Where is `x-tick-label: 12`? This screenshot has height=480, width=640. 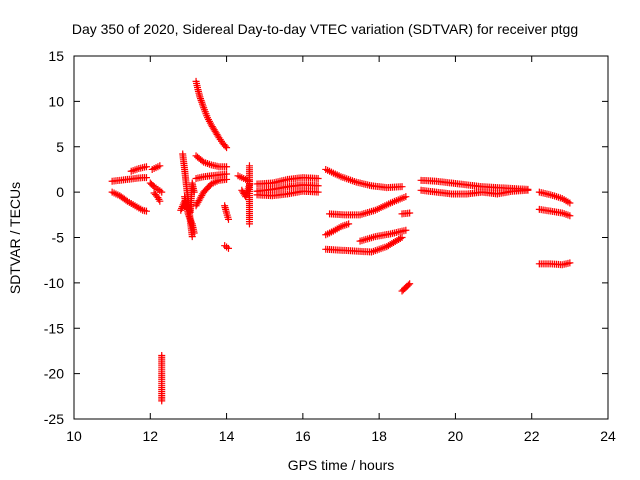
x-tick-label: 12 is located at coordinates (150, 436).